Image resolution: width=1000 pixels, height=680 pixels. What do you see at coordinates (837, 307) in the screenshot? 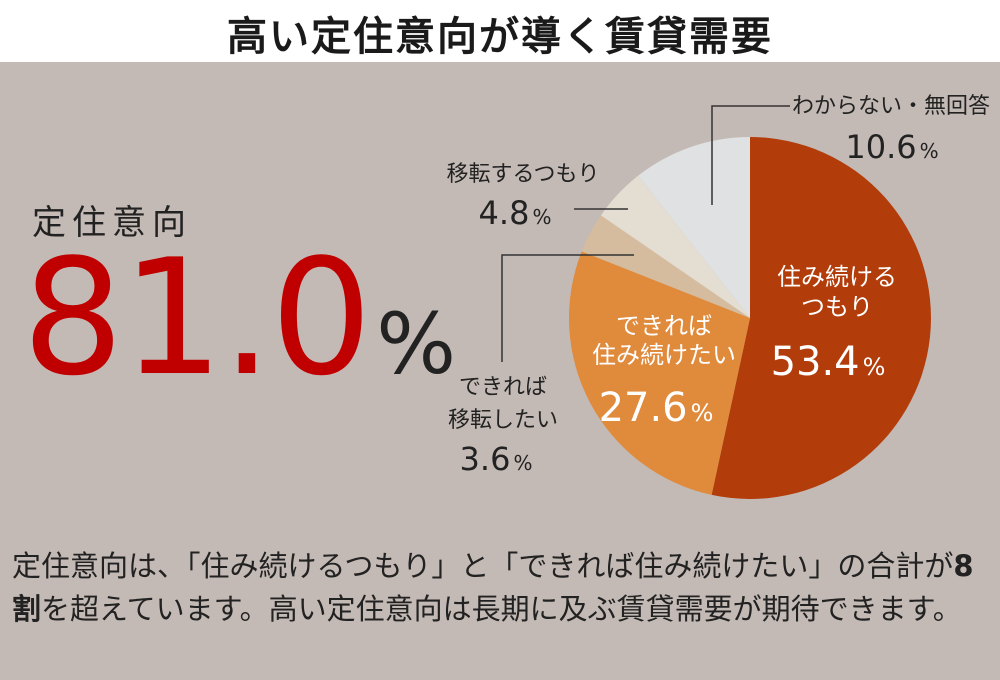
I see `slice-label-0-1: つもり` at bounding box center [837, 307].